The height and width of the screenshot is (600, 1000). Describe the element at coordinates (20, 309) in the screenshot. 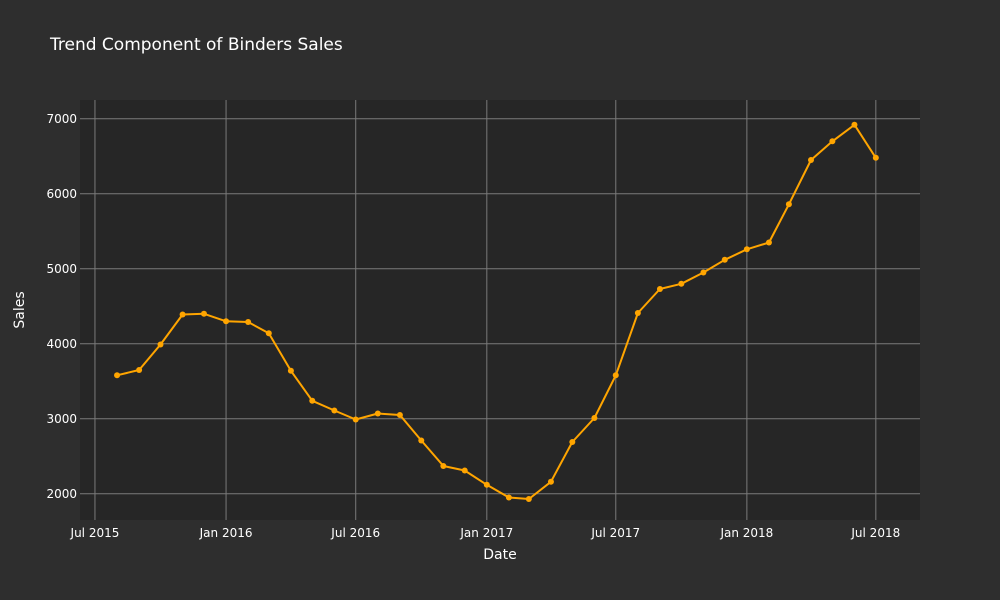

I see `y-axis-title: Sales` at that location.